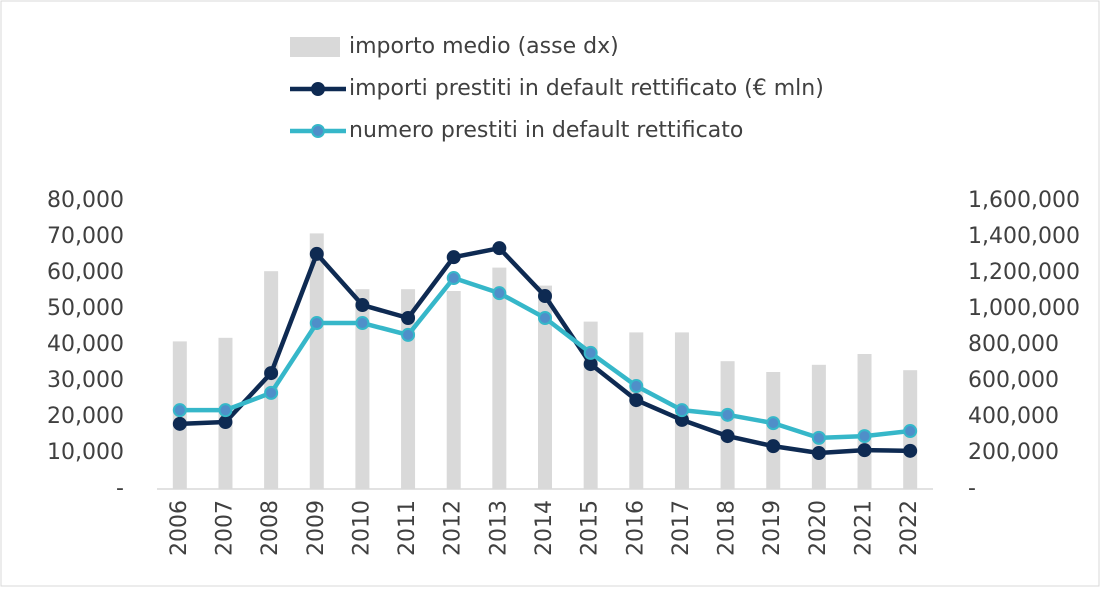 The width and height of the screenshot is (1100, 592). I want to click on x-tick-label: 2017, so click(681, 528).